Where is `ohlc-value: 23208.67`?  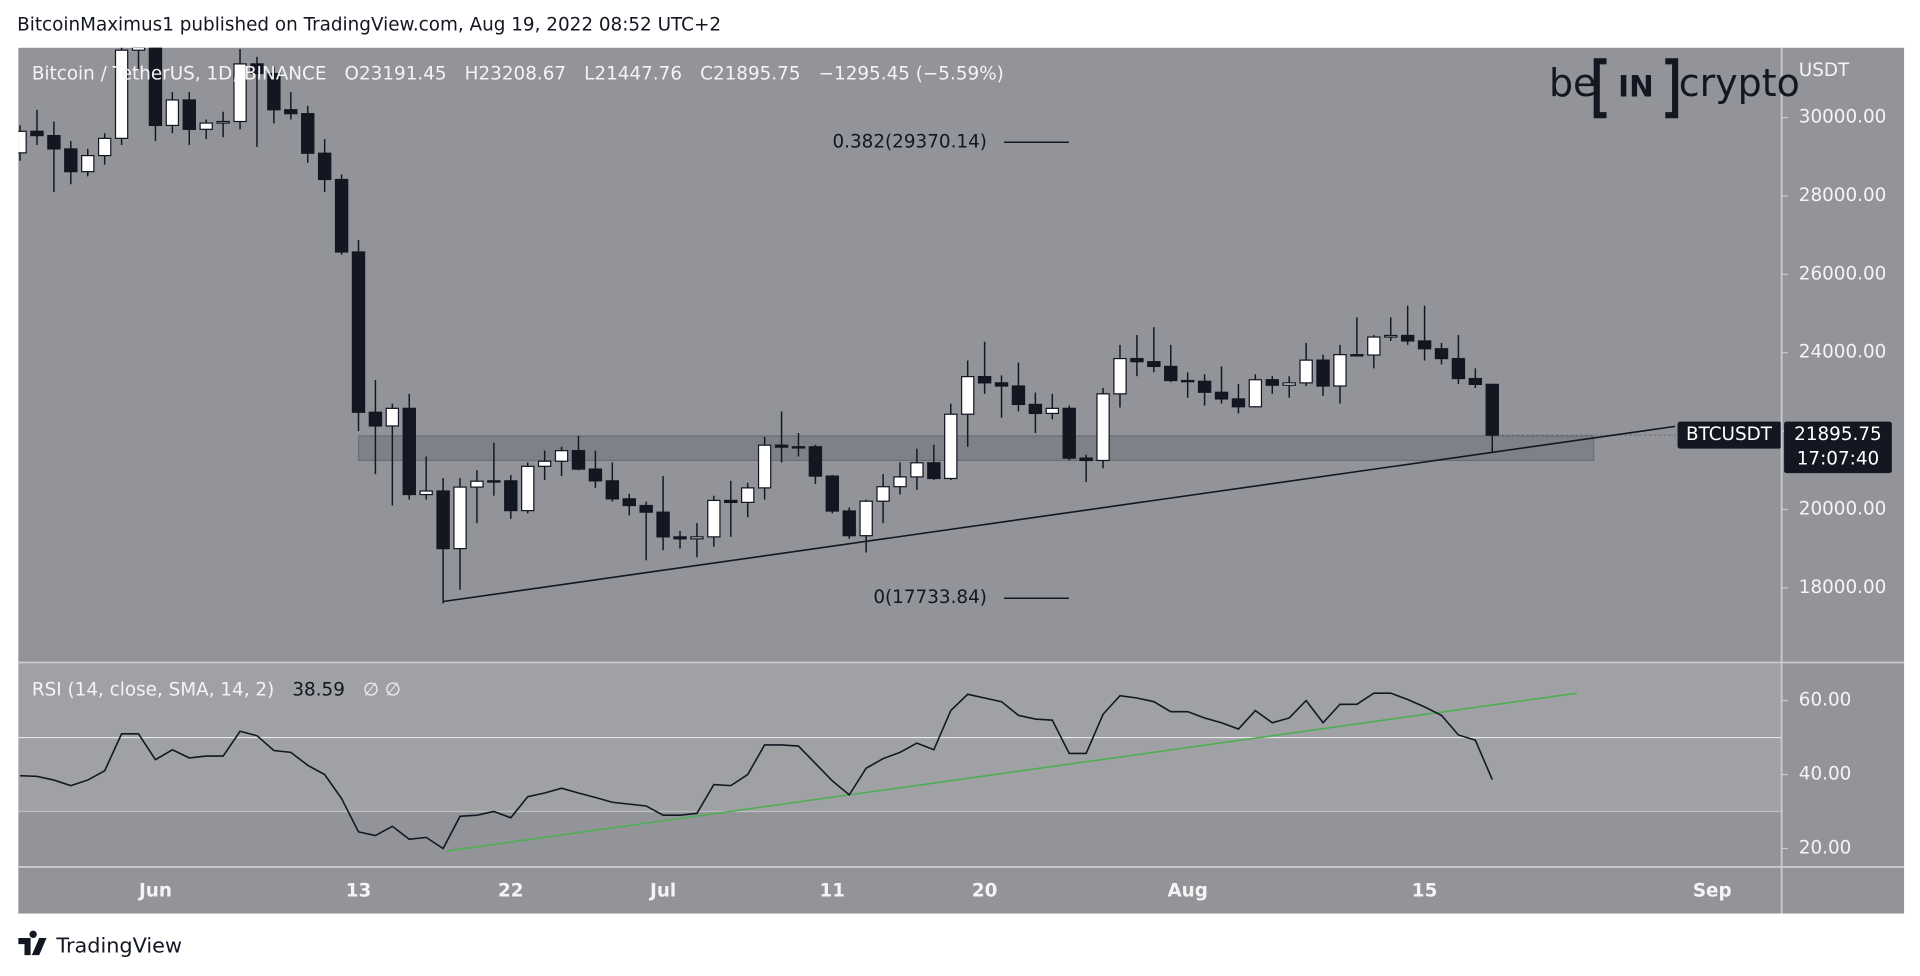
ohlc-value: 23208.67 is located at coordinates (522, 74).